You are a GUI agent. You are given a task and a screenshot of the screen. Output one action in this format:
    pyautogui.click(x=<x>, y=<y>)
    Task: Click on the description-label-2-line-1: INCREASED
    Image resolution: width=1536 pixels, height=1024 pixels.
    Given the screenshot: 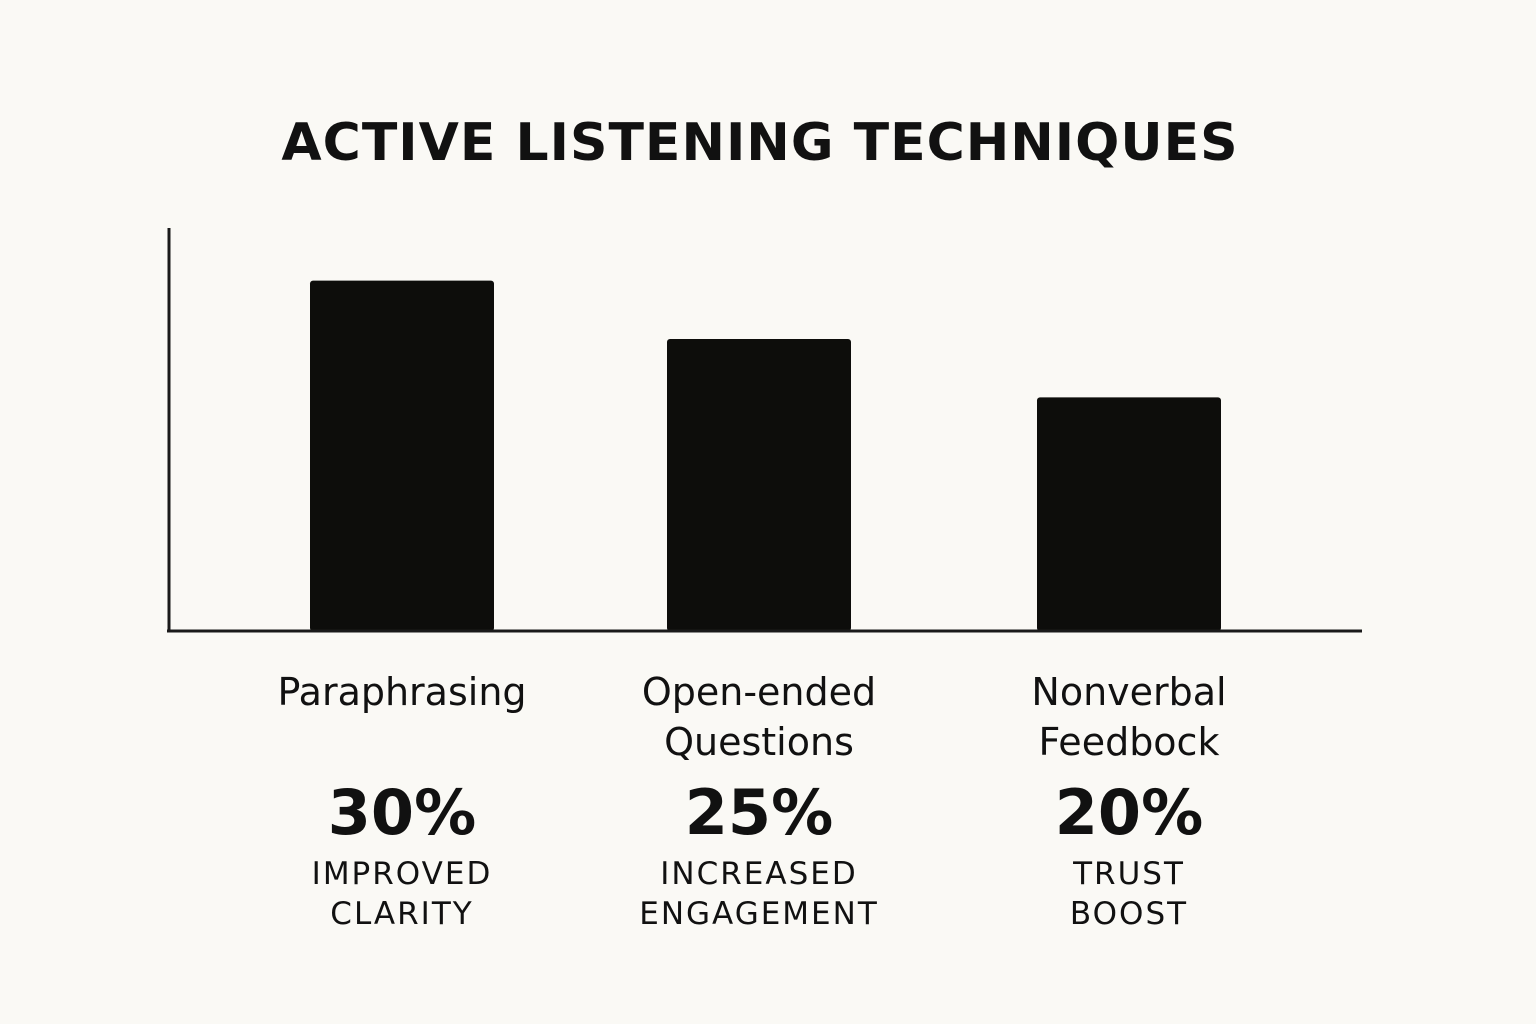 What is the action you would take?
    pyautogui.click(x=758, y=874)
    